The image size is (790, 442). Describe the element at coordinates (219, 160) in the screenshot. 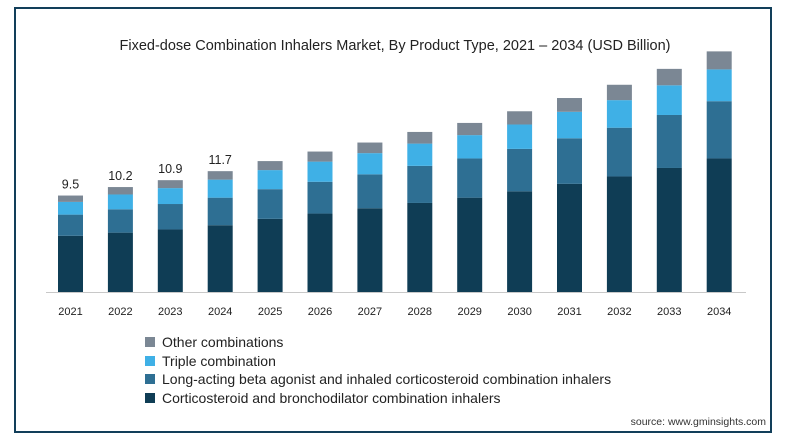

I see `data-label: 11.7` at that location.